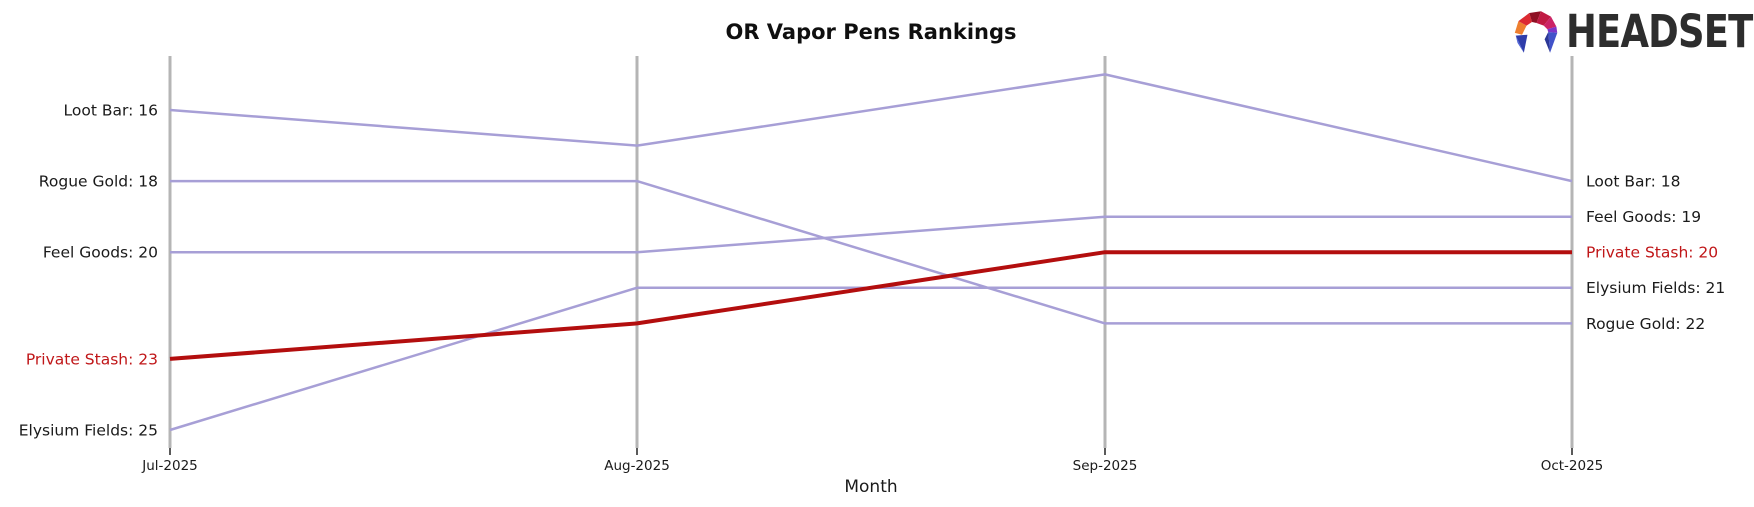 The width and height of the screenshot is (1754, 507). What do you see at coordinates (1105, 466) in the screenshot?
I see `x-tick-label-sep-2025: Sep-2025` at bounding box center [1105, 466].